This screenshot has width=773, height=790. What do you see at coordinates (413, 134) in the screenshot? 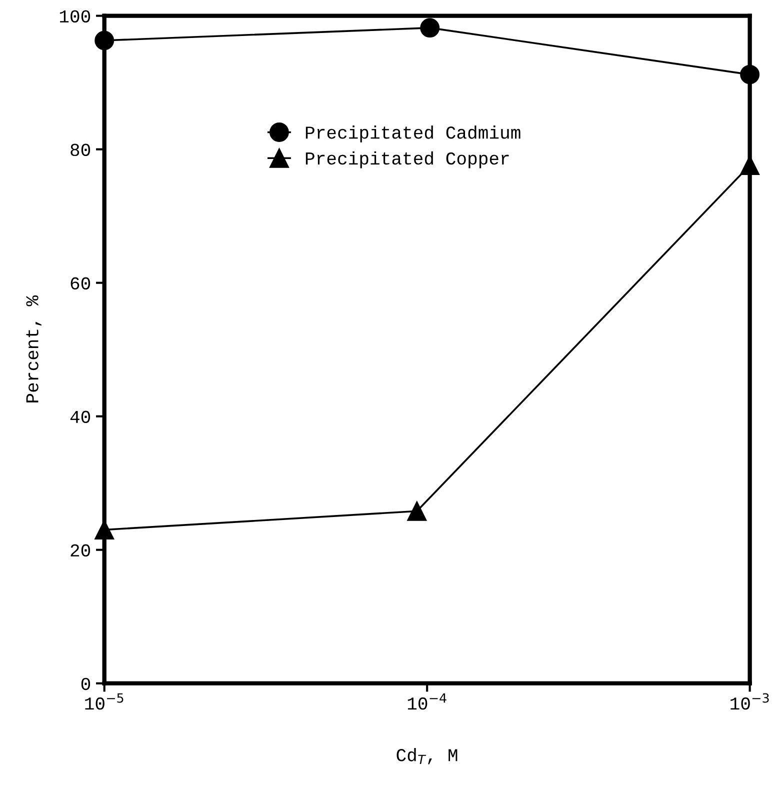
I see `legend-label: Precipitated Cadmium` at bounding box center [413, 134].